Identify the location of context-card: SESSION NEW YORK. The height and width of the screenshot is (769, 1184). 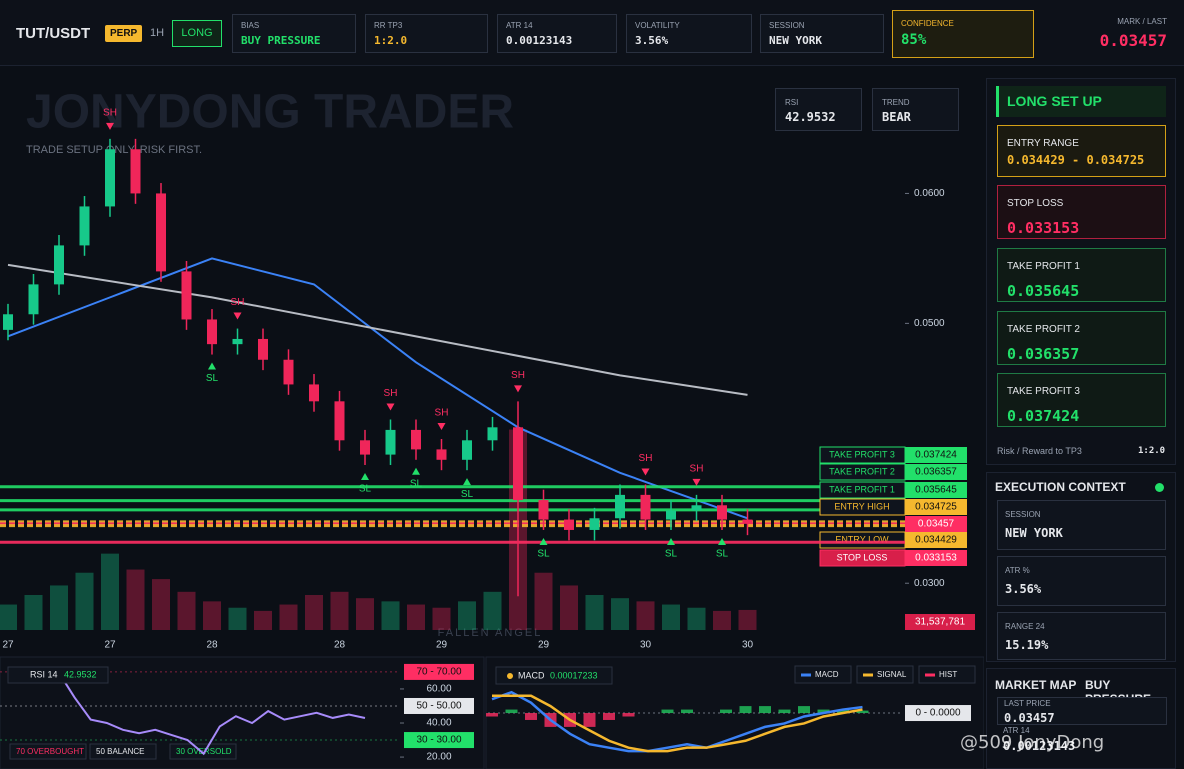
(1081, 525).